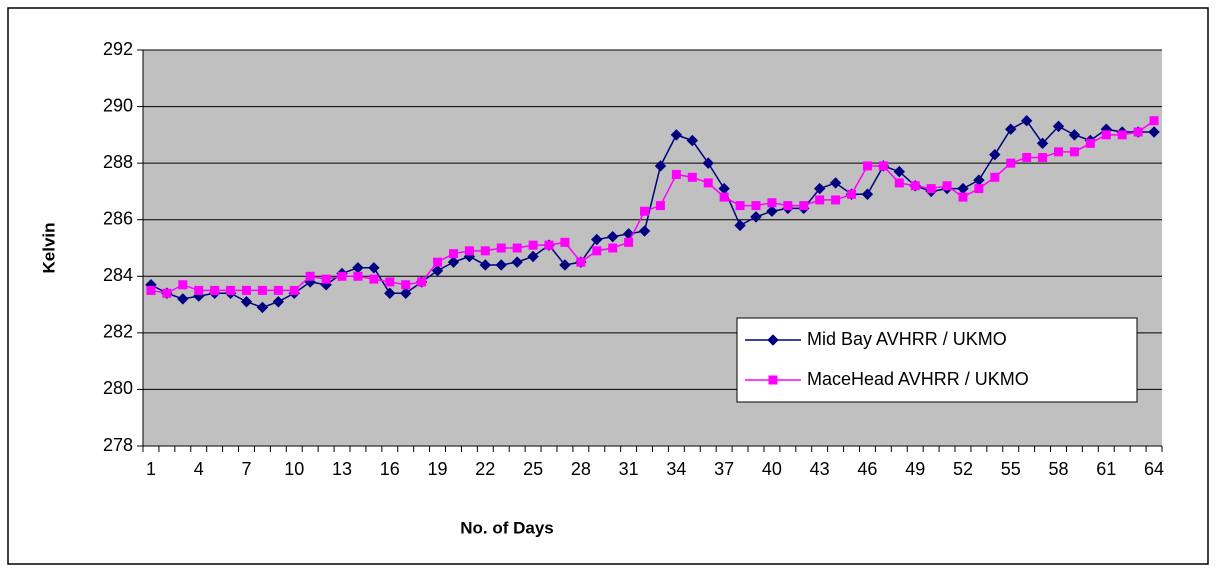 The height and width of the screenshot is (572, 1216). Describe the element at coordinates (867, 469) in the screenshot. I see `x-tick-label: 46` at that location.